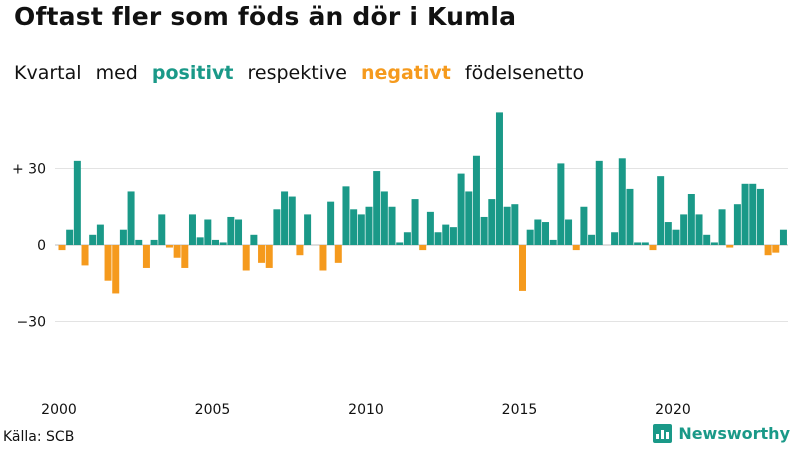 This screenshot has height=450, width=800. I want to click on x-tick-label: 2015, so click(520, 410).